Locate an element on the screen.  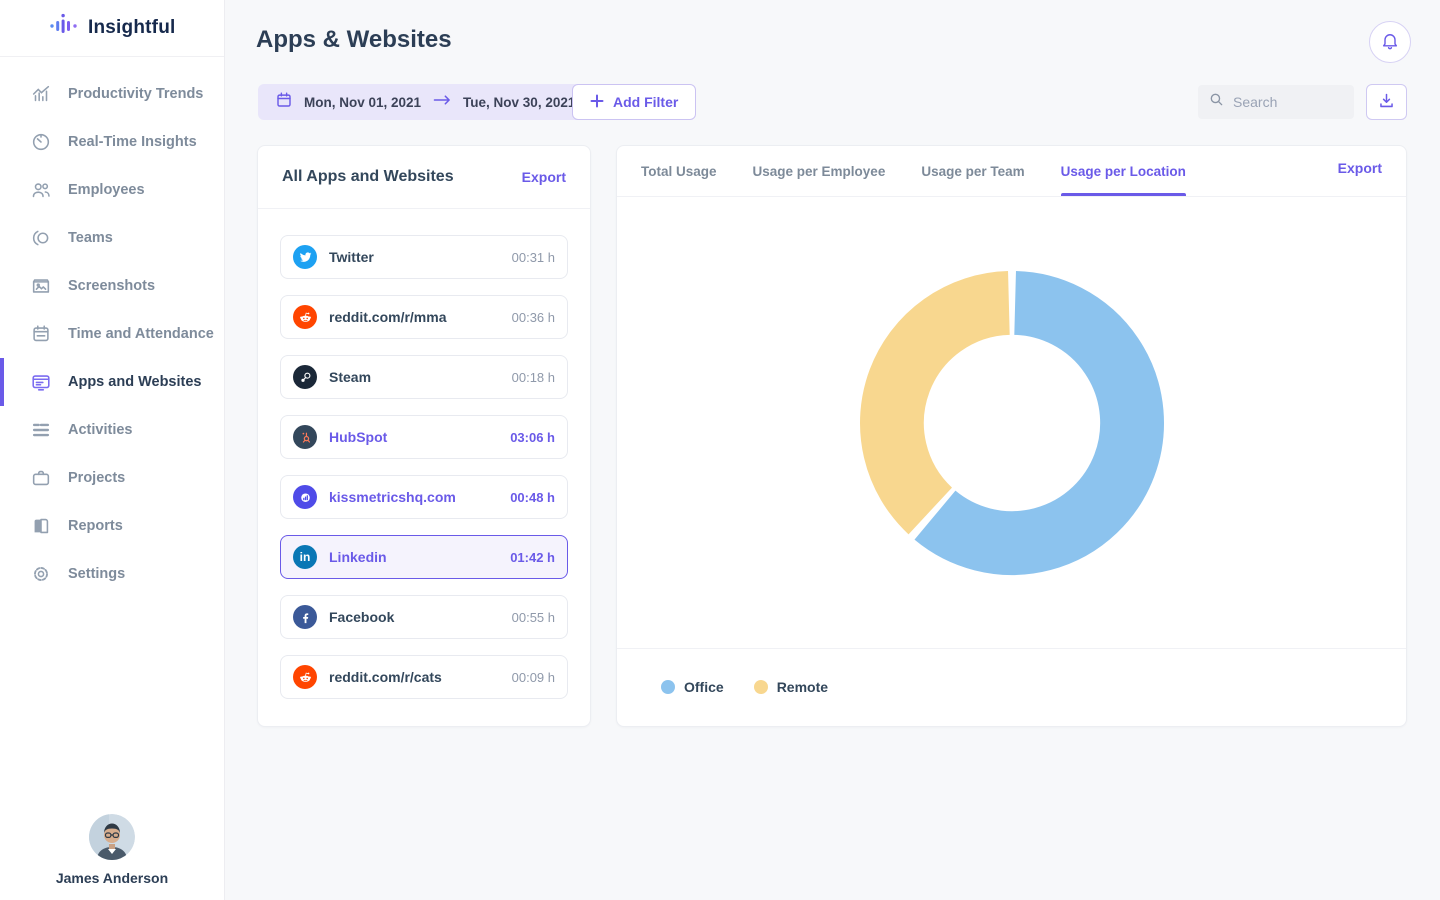
insightful-logo-icon is located at coordinates (64, 28).